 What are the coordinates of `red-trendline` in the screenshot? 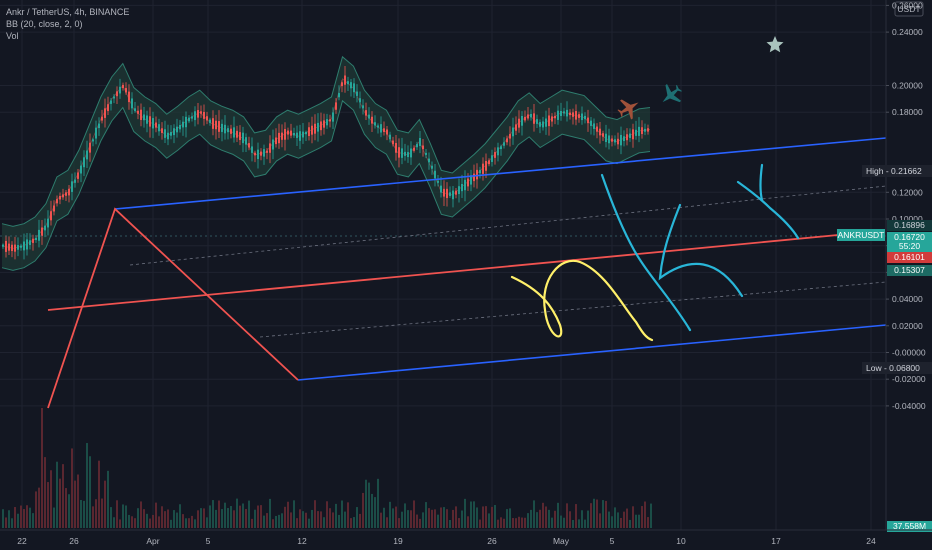 It's located at (443, 272).